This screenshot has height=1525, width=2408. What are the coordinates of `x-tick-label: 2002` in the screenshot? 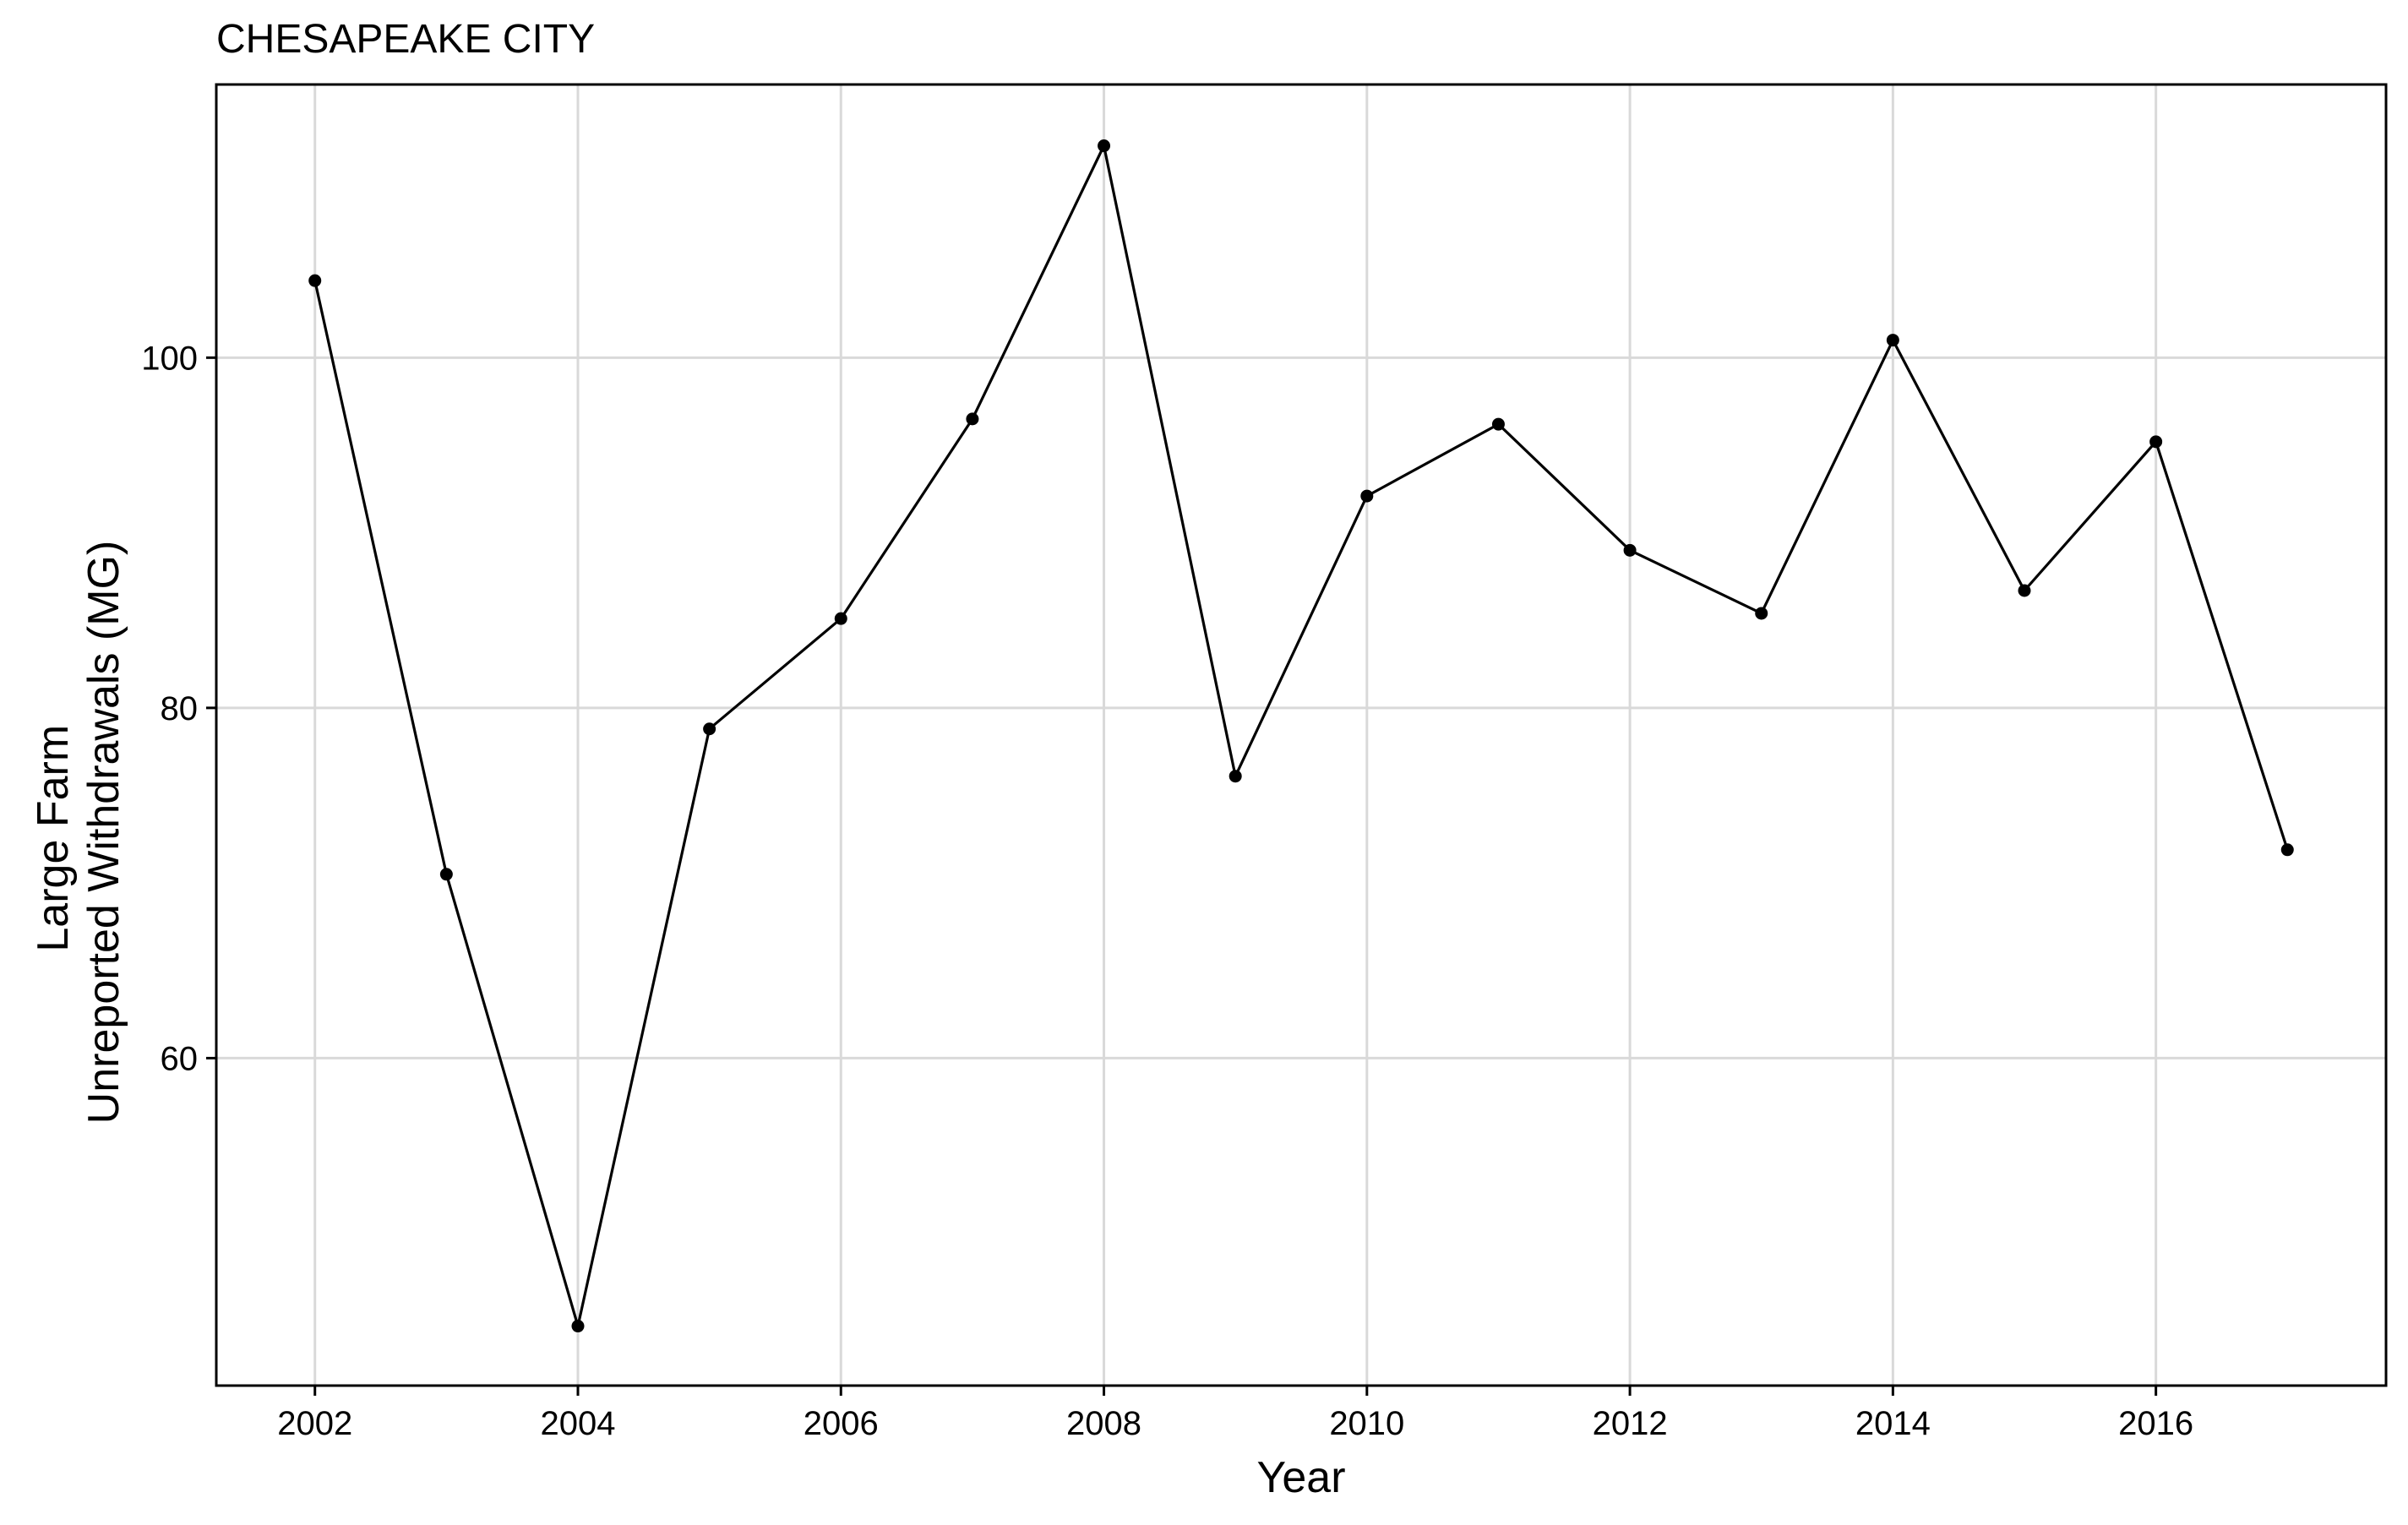 It's located at (314, 1423).